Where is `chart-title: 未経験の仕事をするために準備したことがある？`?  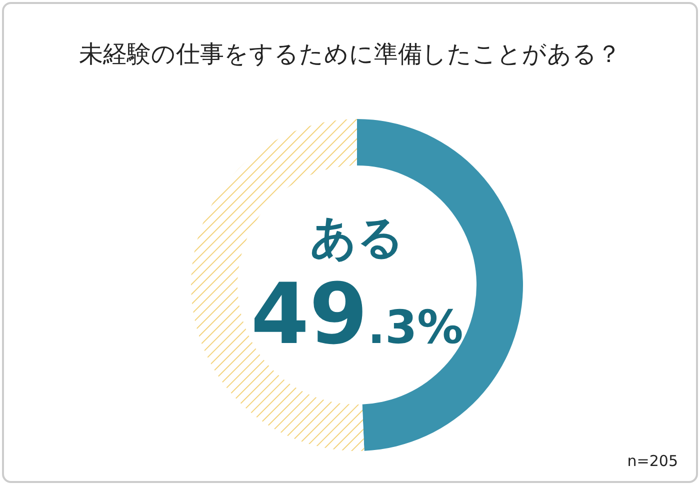
chart-title: 未経験の仕事をするために準備したことがある？ is located at coordinates (350, 54).